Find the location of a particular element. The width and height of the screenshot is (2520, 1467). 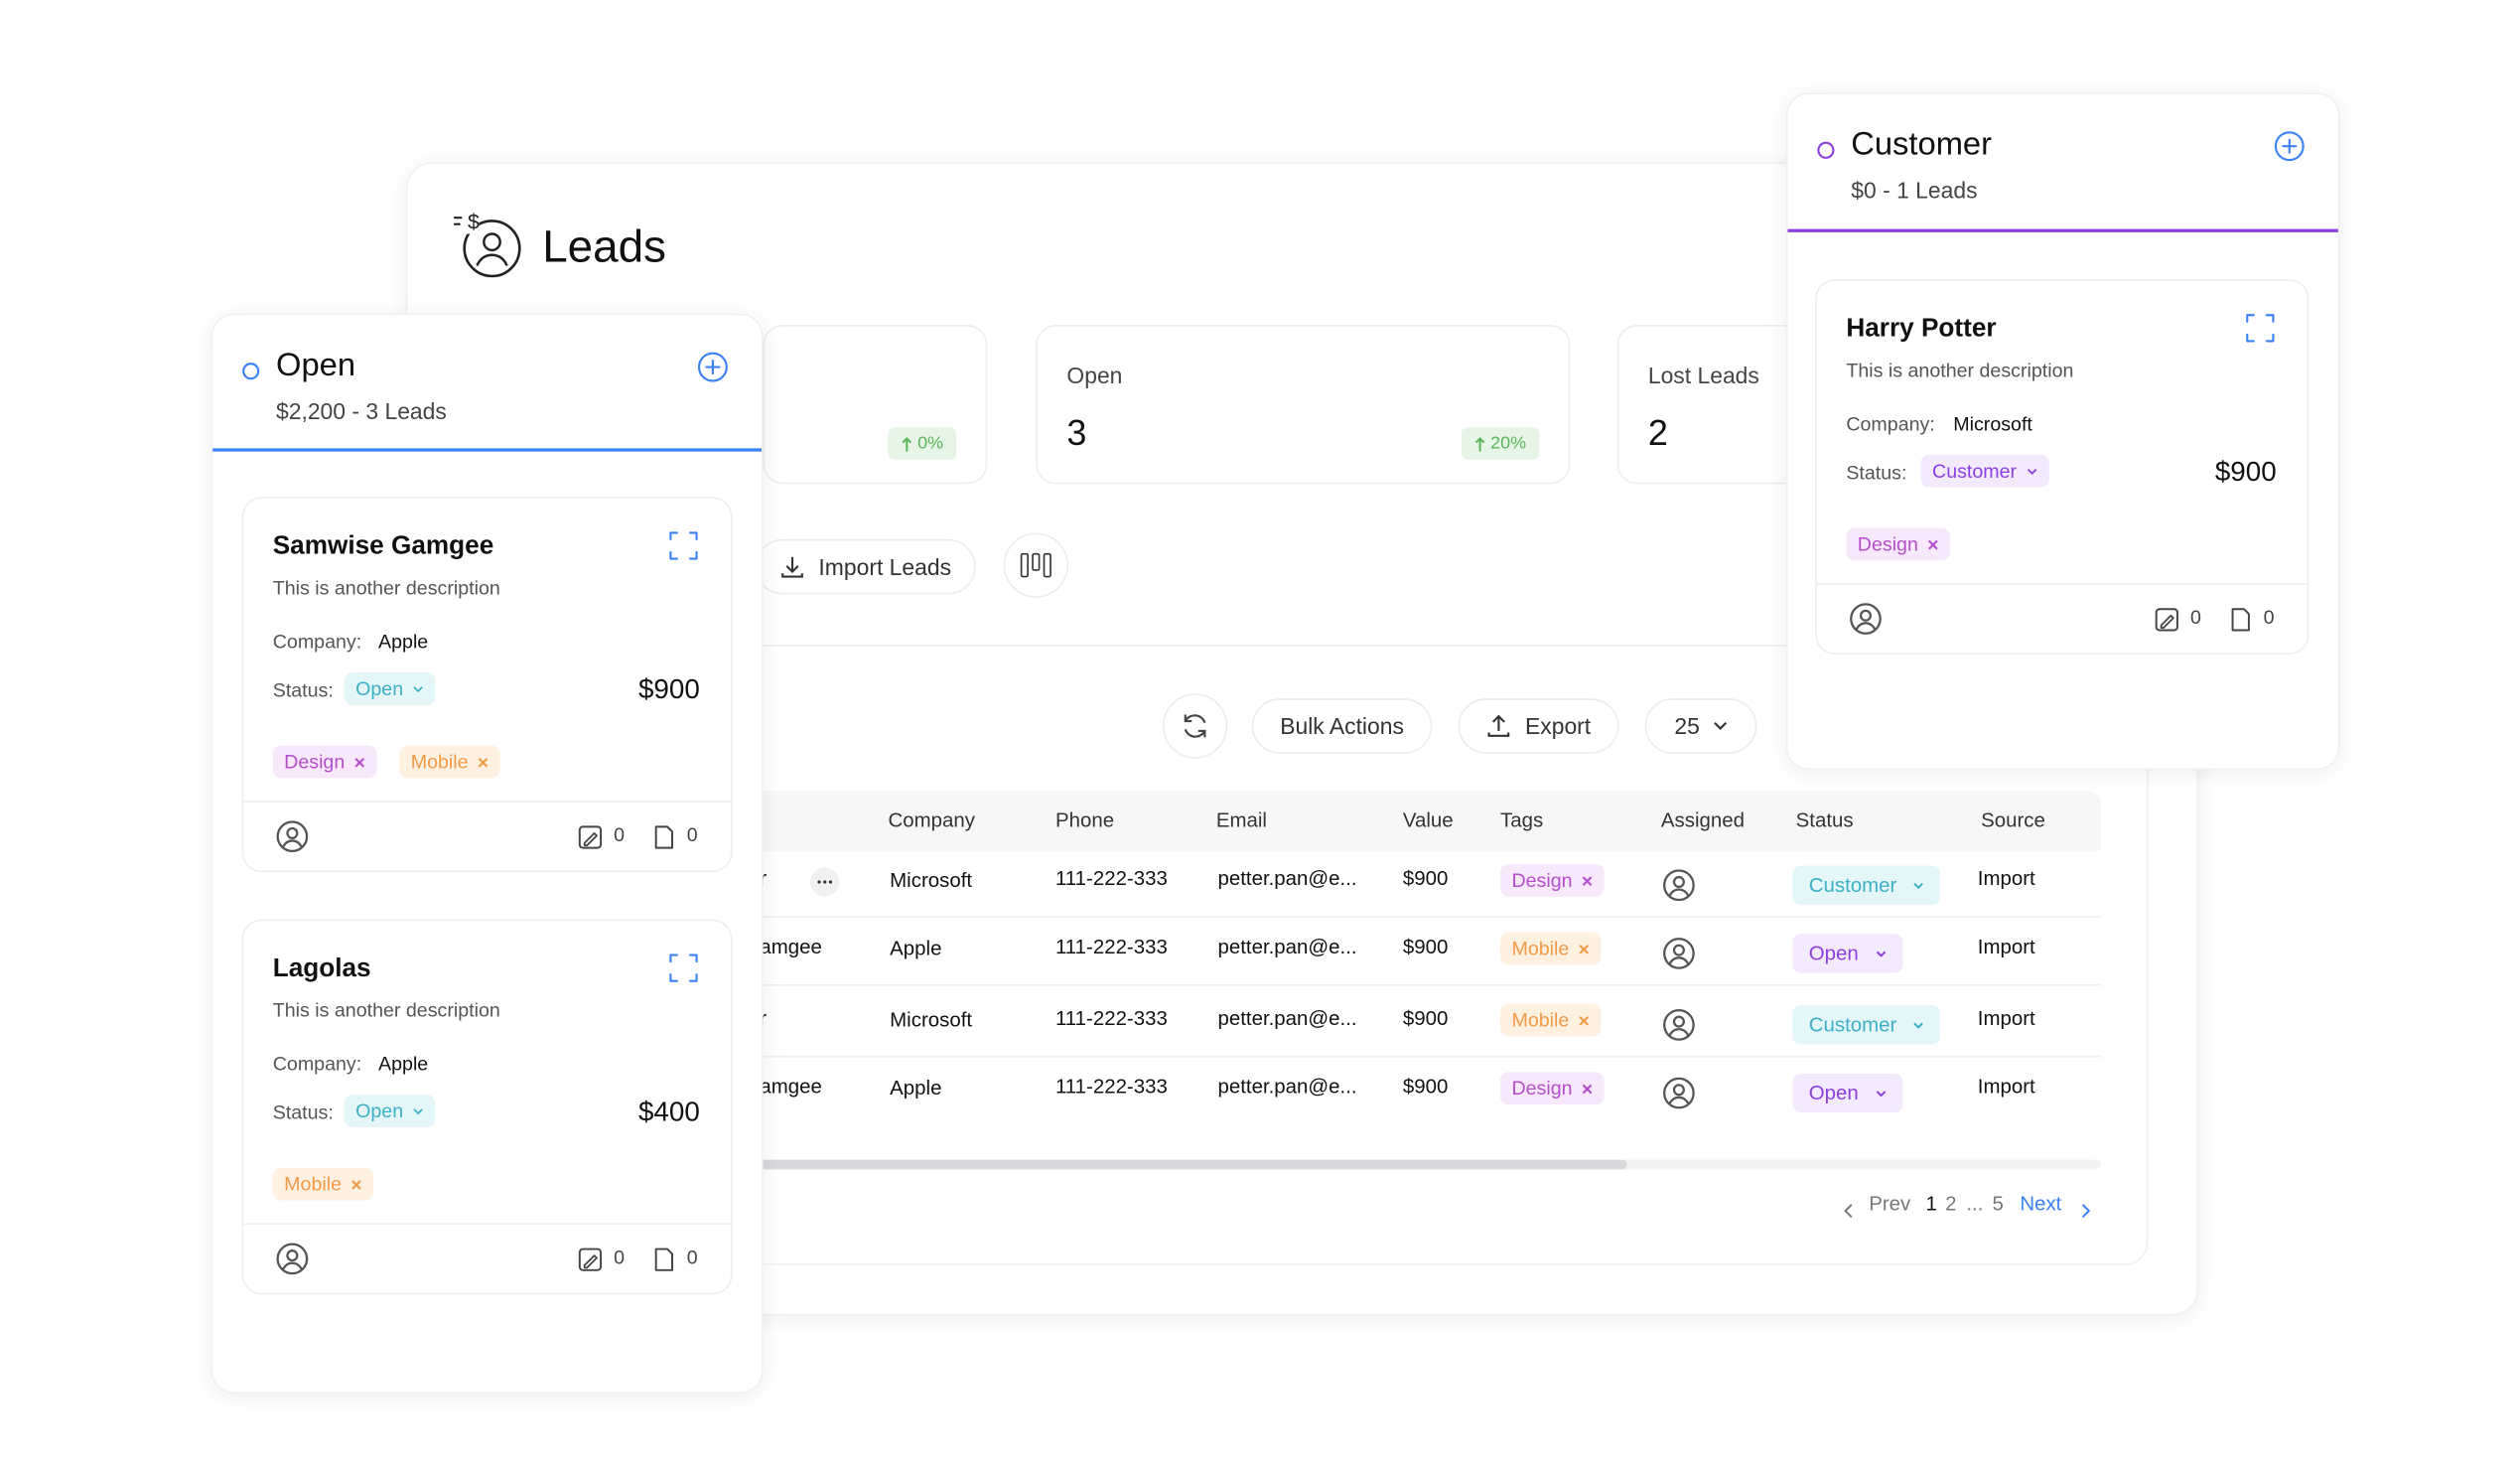

company-label: Company: is located at coordinates (1890, 424).